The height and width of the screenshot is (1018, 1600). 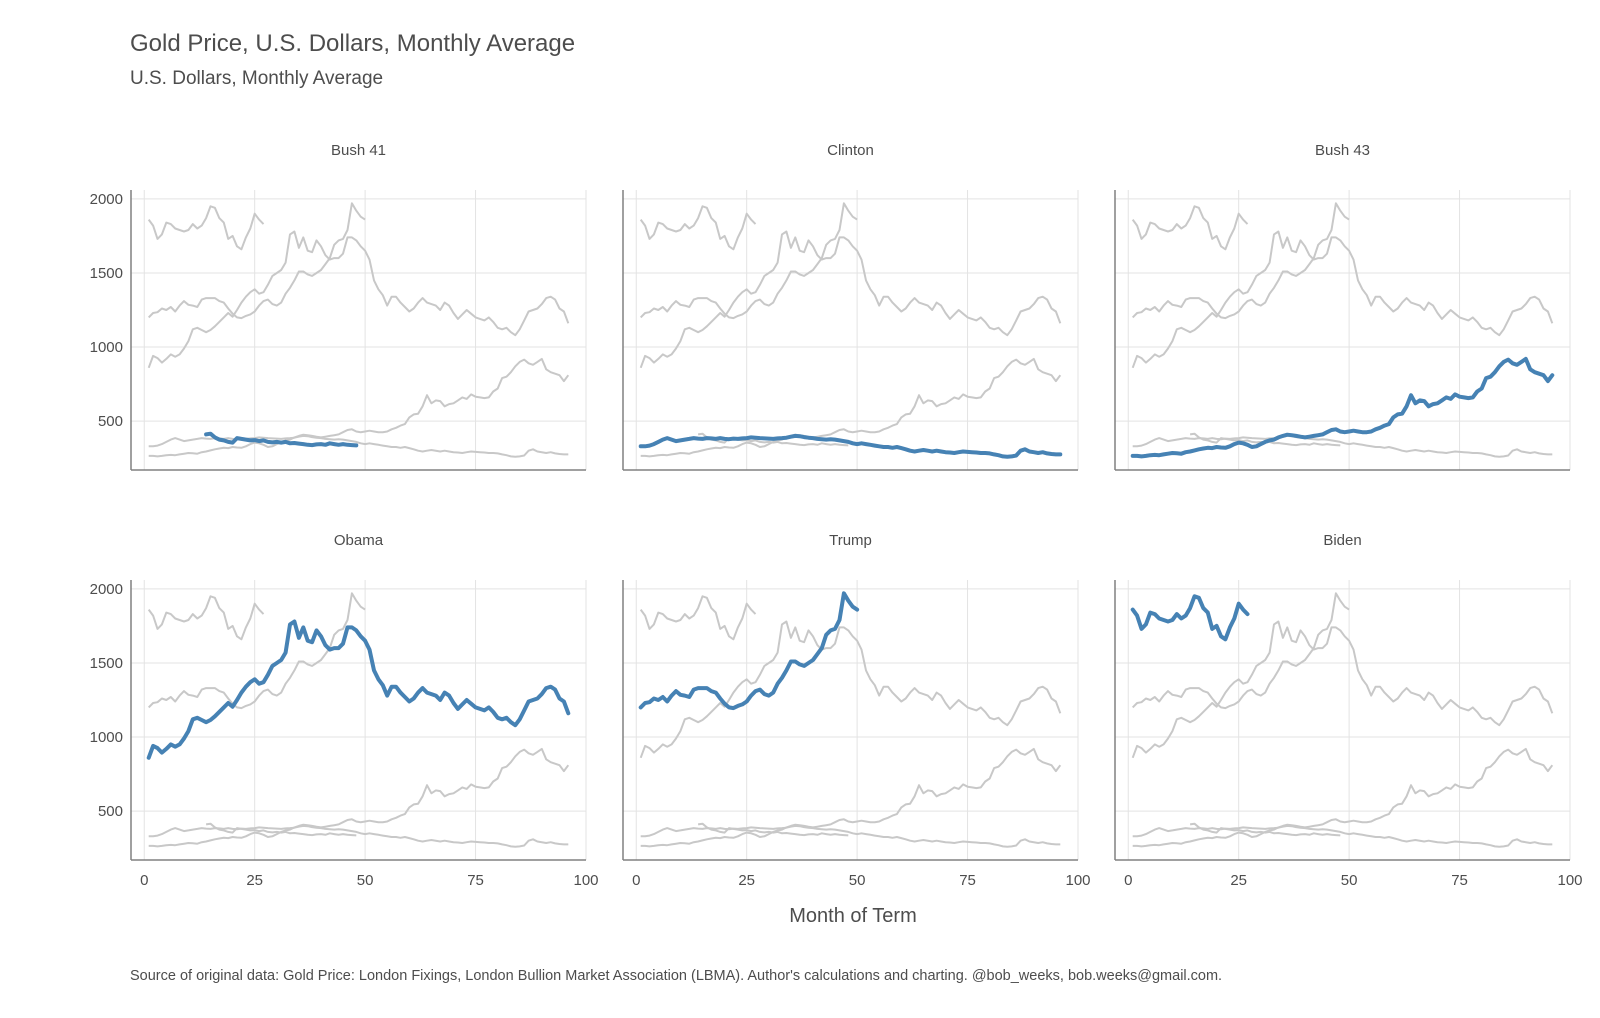 What do you see at coordinates (1190, 618) in the screenshot?
I see `highlight-line-biden` at bounding box center [1190, 618].